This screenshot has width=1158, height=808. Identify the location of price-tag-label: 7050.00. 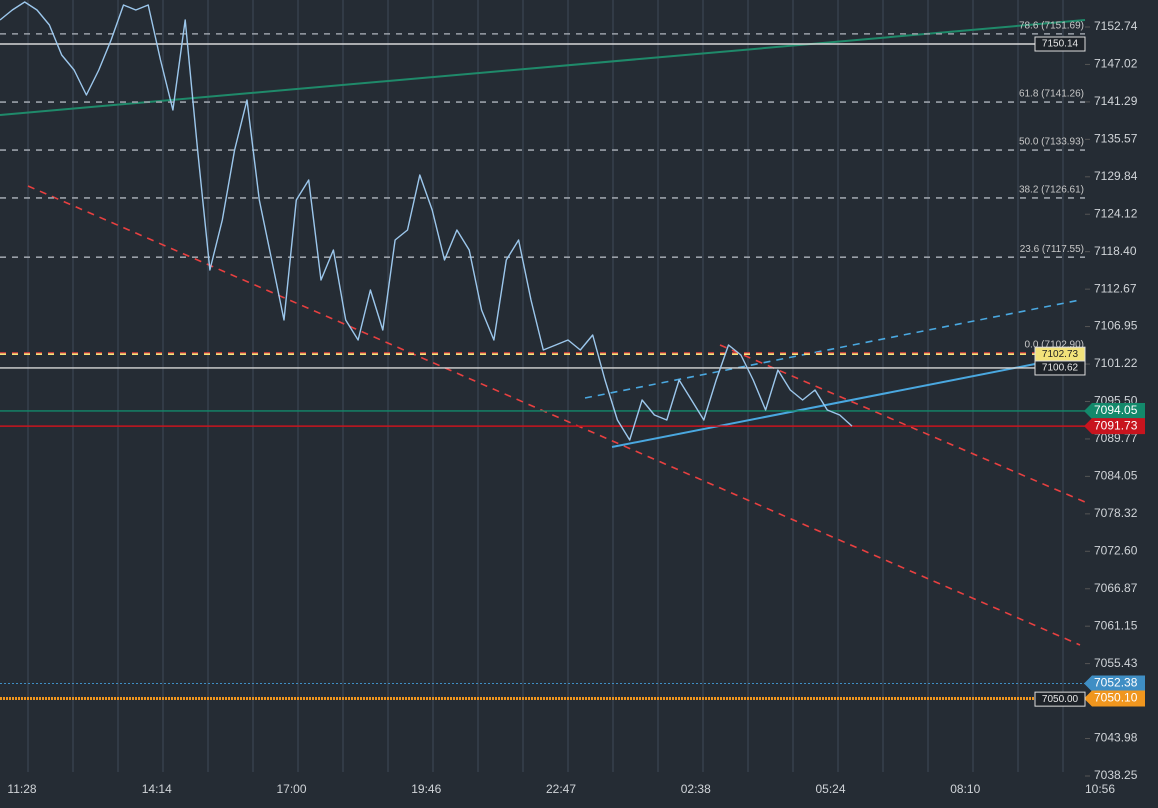
(1060, 699).